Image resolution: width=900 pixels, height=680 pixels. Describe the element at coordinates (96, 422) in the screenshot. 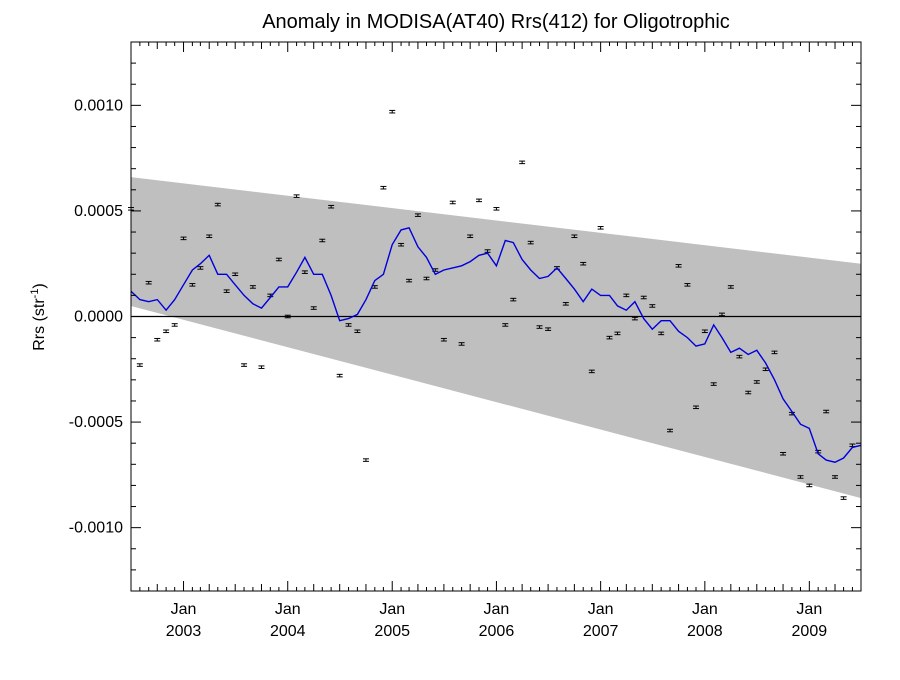

I see `y-tick-label: -0.0005` at that location.